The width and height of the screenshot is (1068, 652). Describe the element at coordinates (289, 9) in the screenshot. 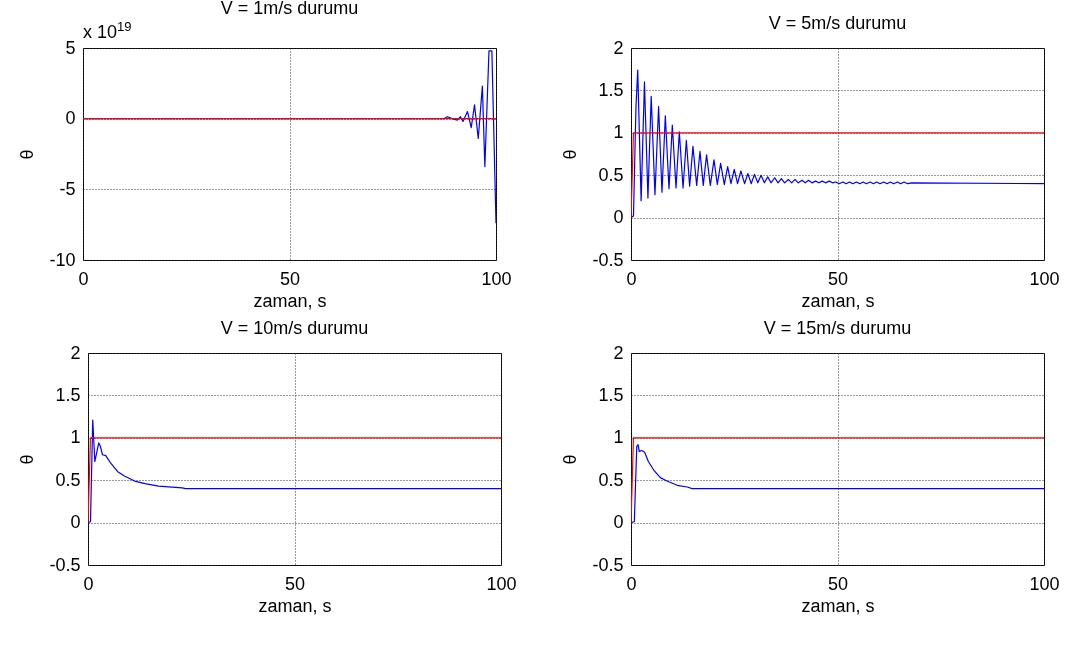

I see `chart-title: V = 1m/s durumu` at that location.